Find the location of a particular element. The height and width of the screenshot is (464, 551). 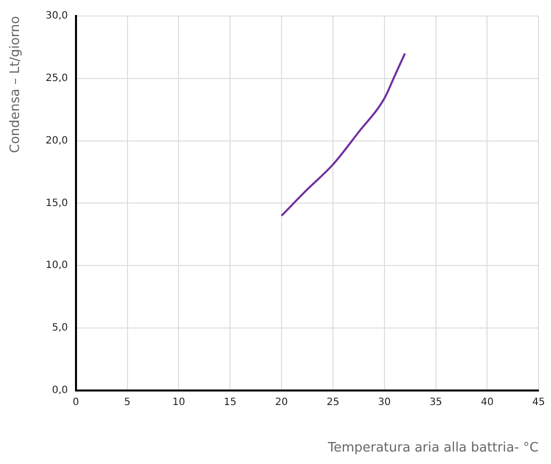

x-tick-label: 15 is located at coordinates (230, 402).